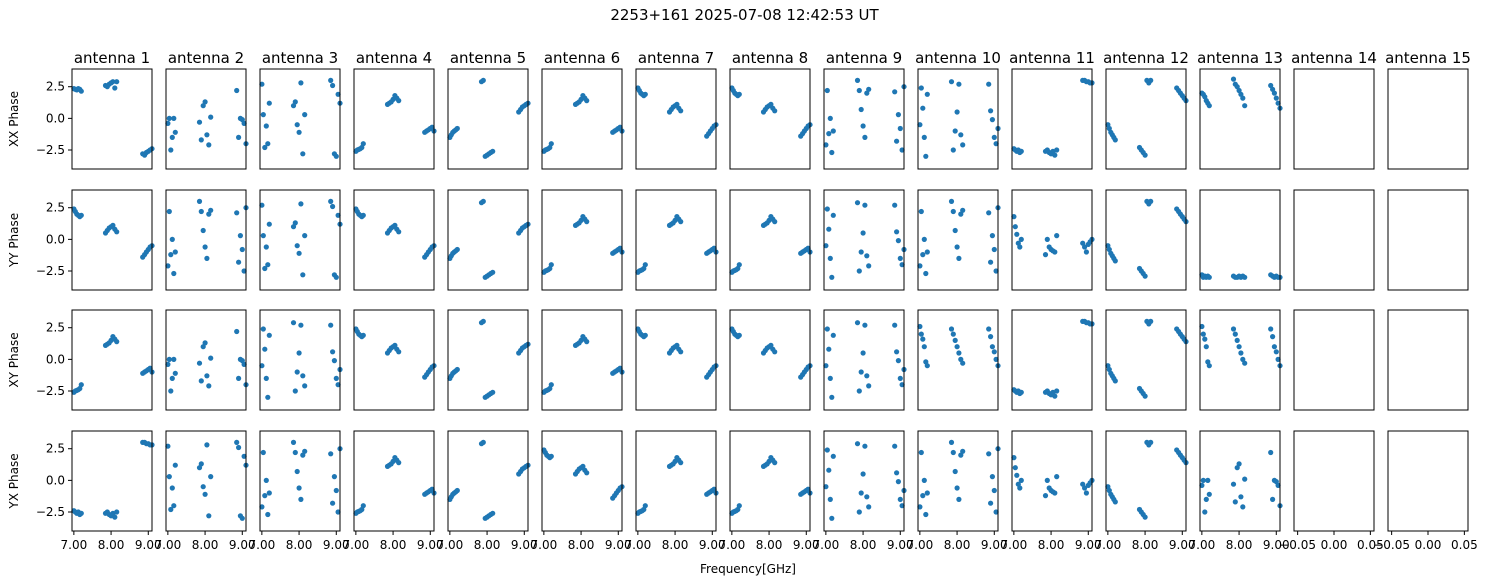  Describe the element at coordinates (55, 118) in the screenshot. I see `y-tick-label: 0.0` at that location.